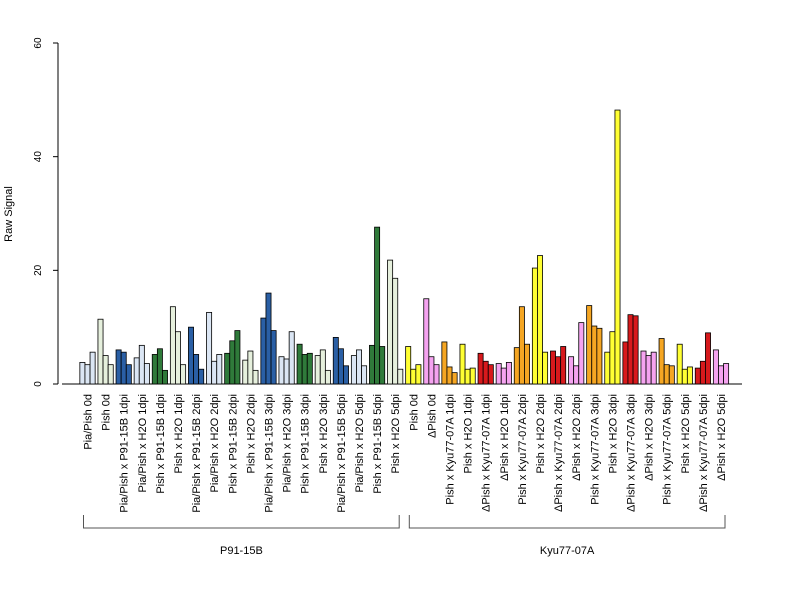 The width and height of the screenshot is (800, 600). I want to click on y-tick-label: 20, so click(38, 270).